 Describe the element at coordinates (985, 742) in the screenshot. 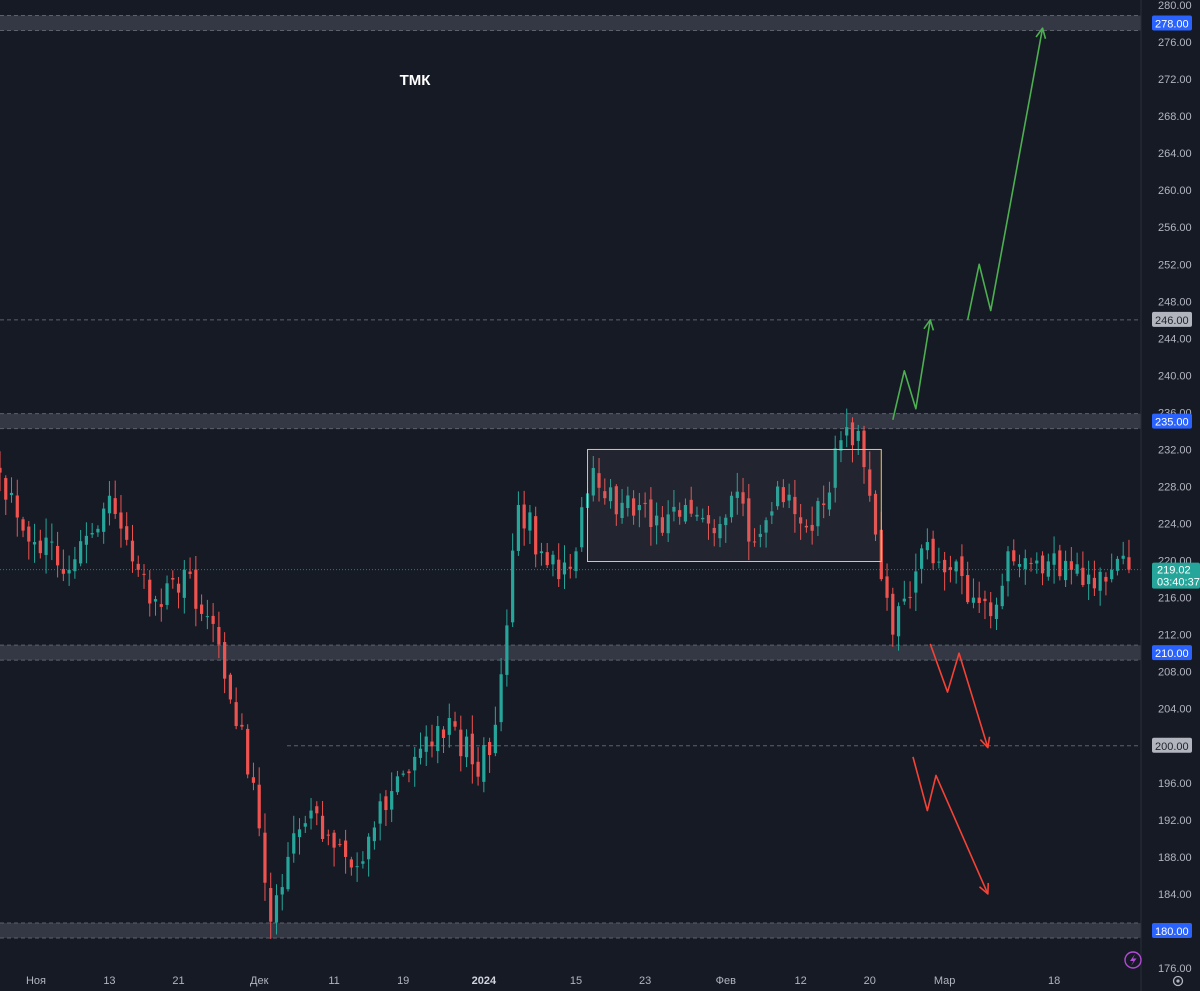

I see `down-arrow-0-head` at that location.